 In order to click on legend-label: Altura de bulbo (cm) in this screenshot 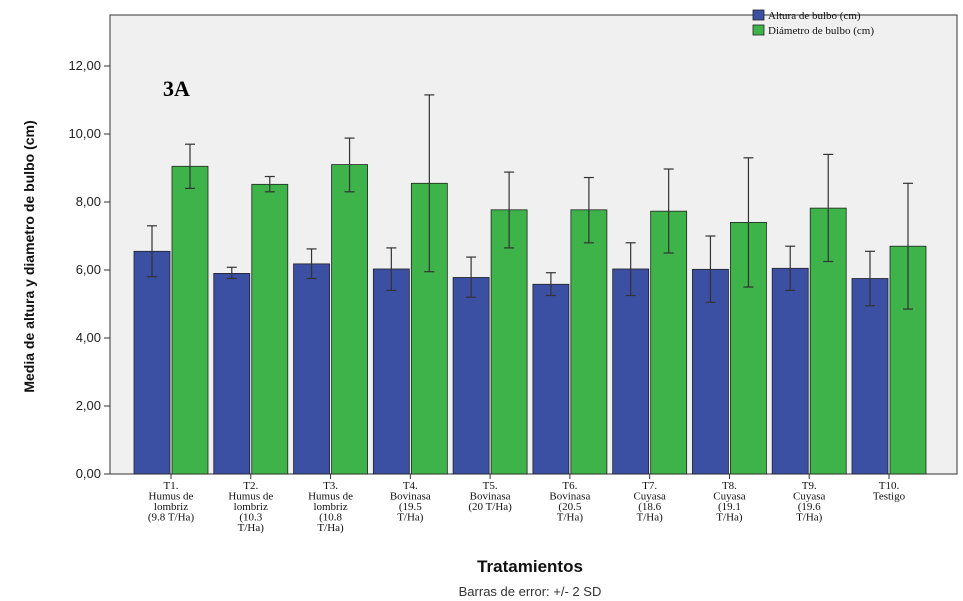, I will do `click(814, 16)`.